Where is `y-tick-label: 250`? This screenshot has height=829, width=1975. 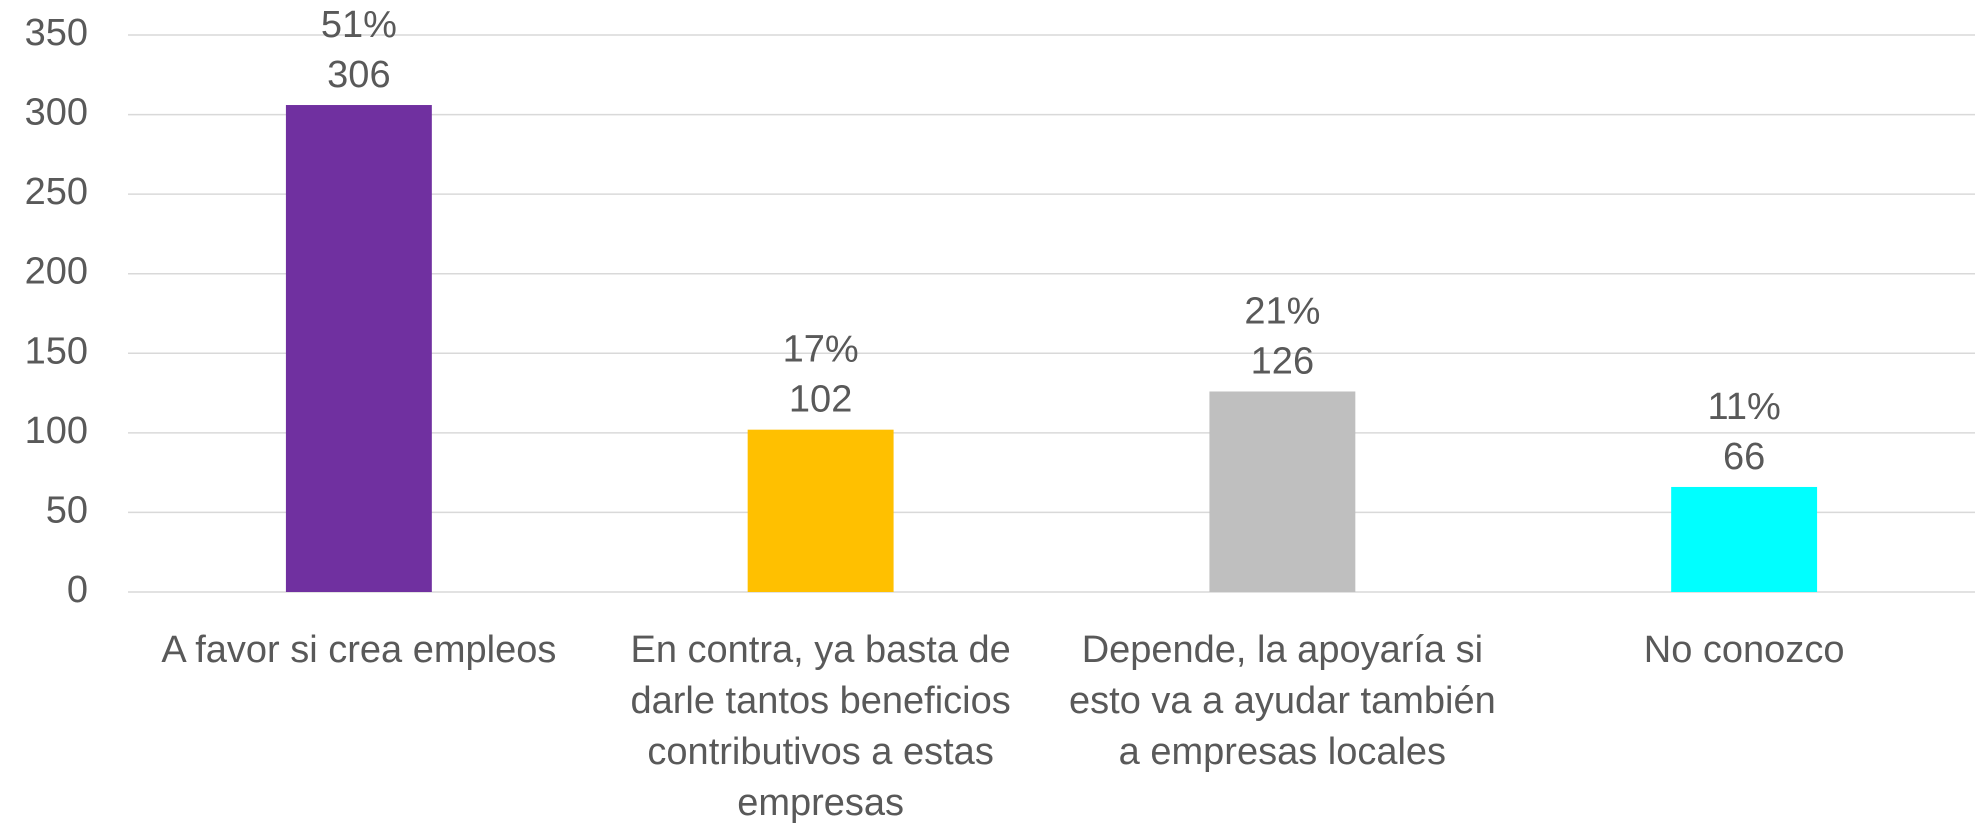 y-tick-label: 250 is located at coordinates (56, 192).